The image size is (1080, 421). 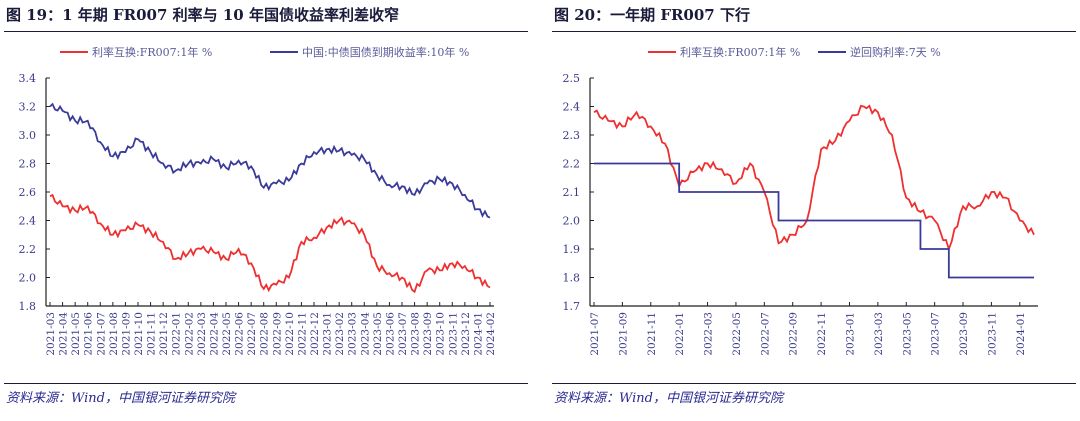 I want to click on y-tick-label: 2.6, so click(x=28, y=192).